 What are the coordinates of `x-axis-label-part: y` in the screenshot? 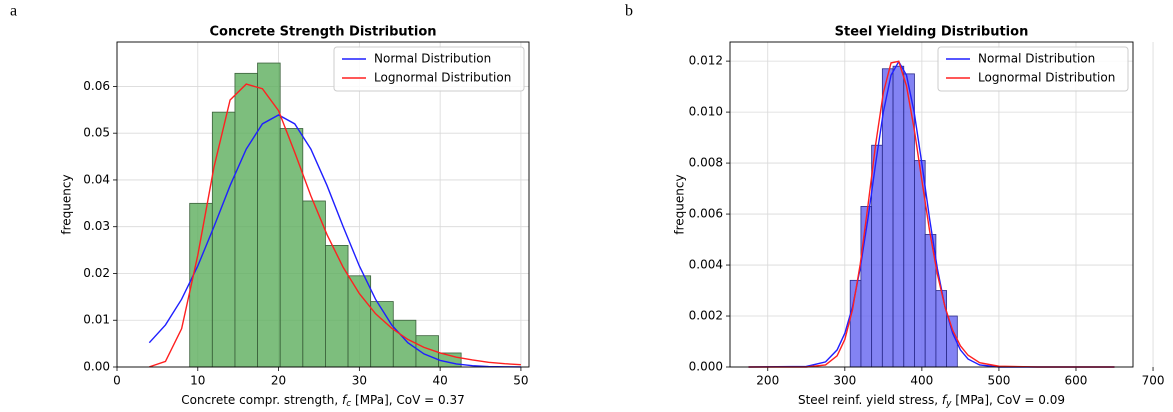 It's located at (948, 404).